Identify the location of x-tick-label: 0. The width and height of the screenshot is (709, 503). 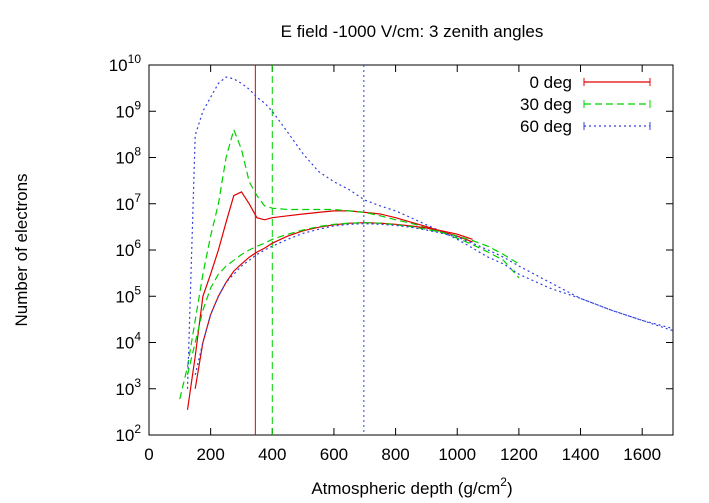
(148, 454).